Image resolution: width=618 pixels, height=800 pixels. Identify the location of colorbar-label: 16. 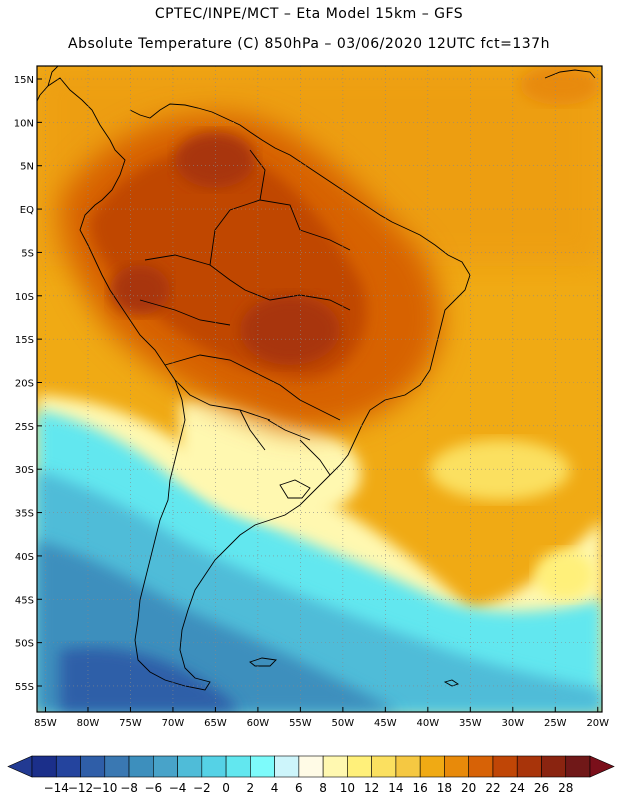
(420, 788).